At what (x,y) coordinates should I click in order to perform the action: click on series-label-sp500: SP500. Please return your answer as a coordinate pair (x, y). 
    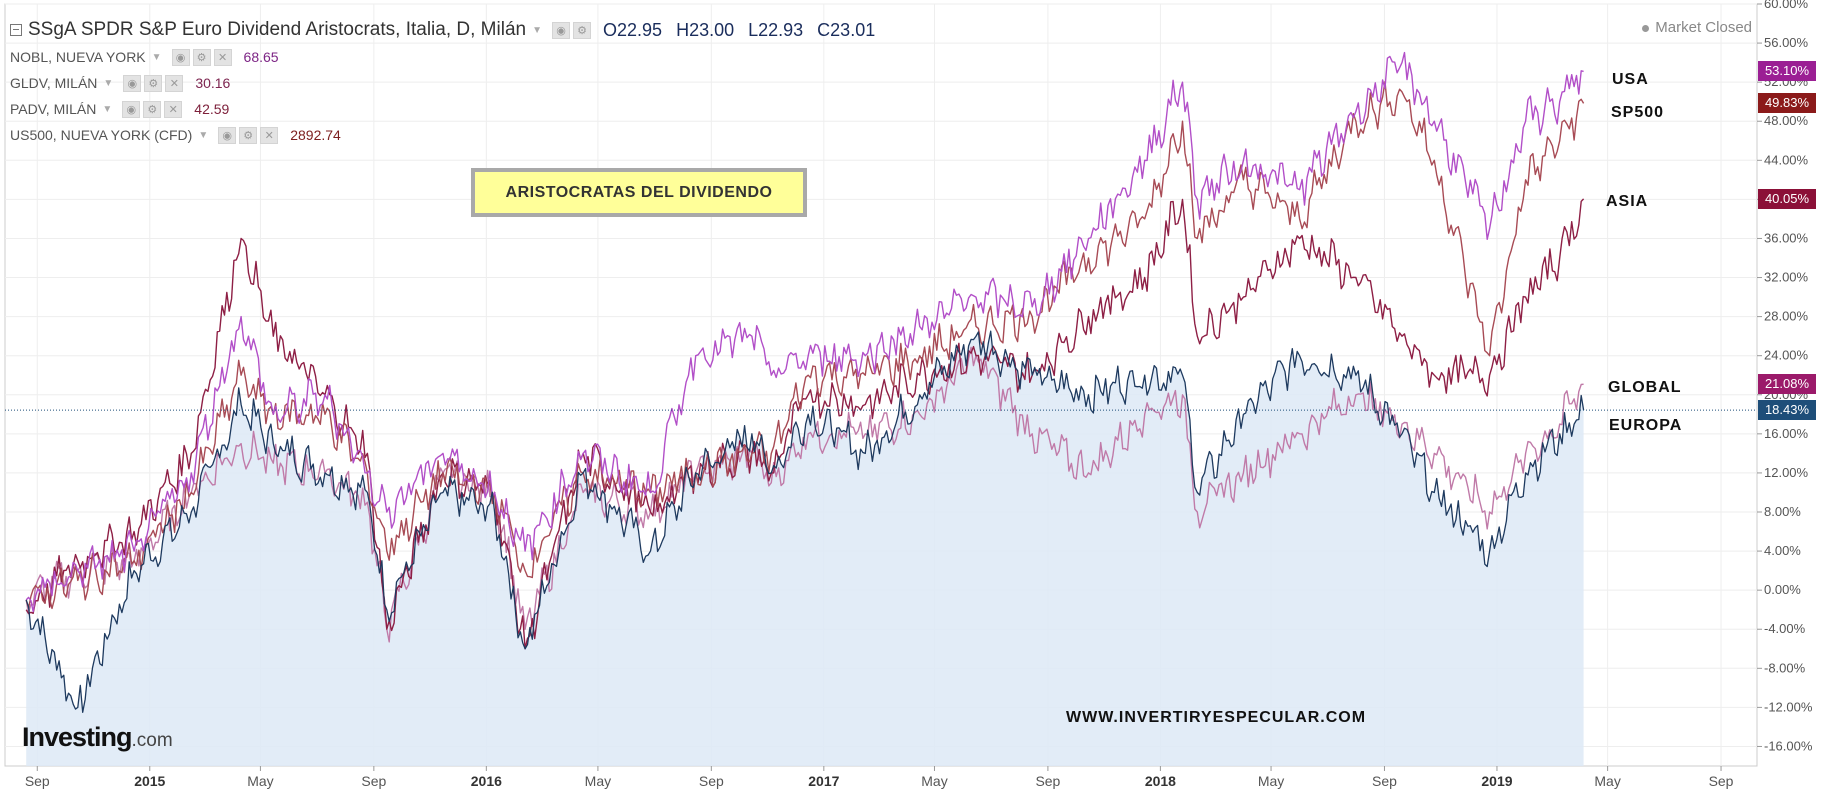
    Looking at the image, I should click on (1638, 112).